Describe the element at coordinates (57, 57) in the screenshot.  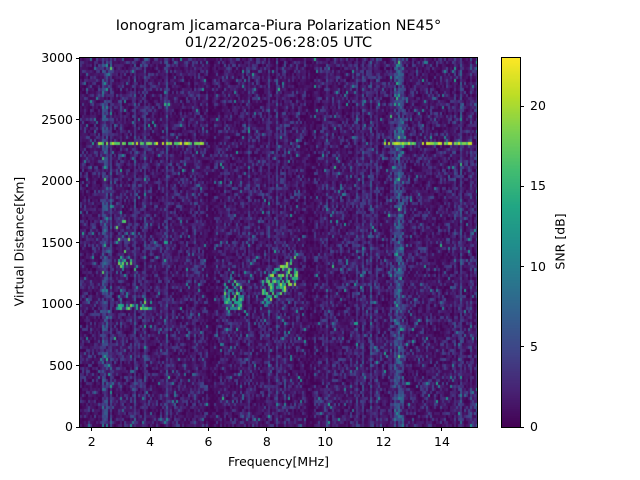
I see `y-tick-label: 3000` at that location.